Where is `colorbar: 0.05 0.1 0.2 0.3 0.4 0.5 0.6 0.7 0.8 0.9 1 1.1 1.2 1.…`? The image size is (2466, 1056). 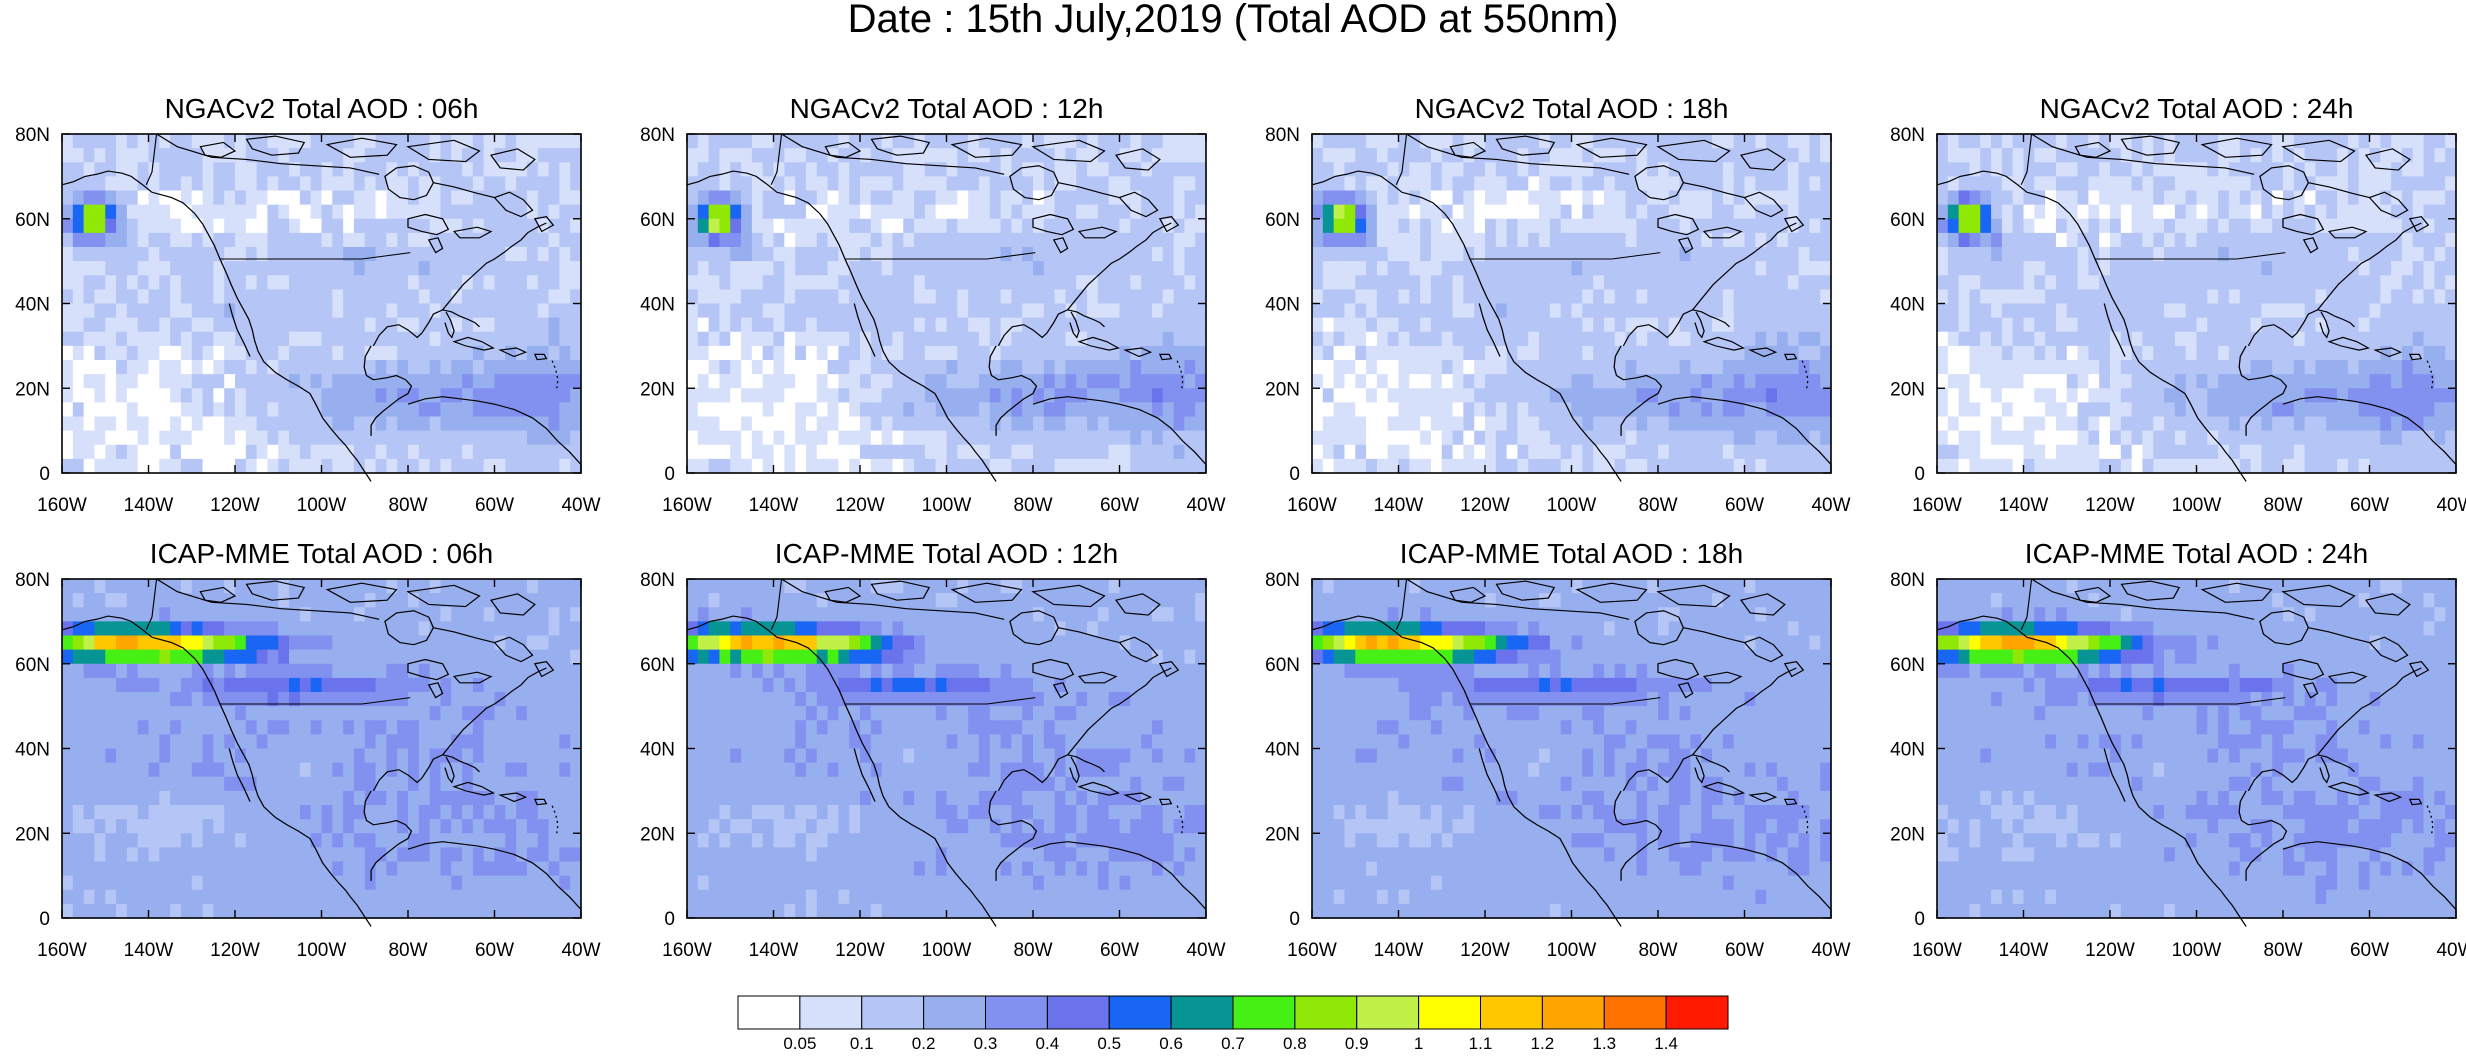 colorbar: 0.05 0.1 0.2 0.3 0.4 0.5 0.6 0.7 0.8 0.9 1 1.1 1.2 1.… is located at coordinates (1233, 1024).